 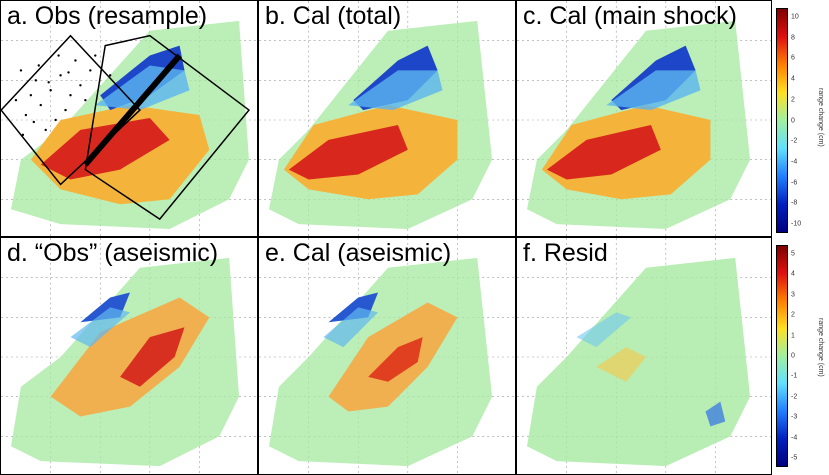 What do you see at coordinates (794, 376) in the screenshot?
I see `colorbar-bottom-tick: -1` at bounding box center [794, 376].